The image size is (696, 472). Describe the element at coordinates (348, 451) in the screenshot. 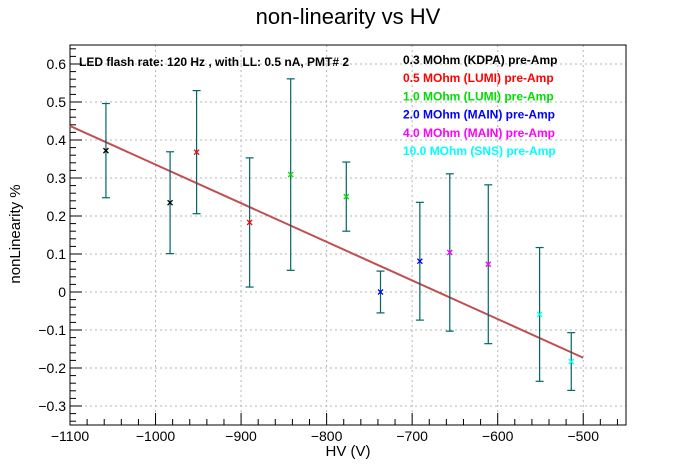

I see `x-axis-label: HV (V)` at that location.